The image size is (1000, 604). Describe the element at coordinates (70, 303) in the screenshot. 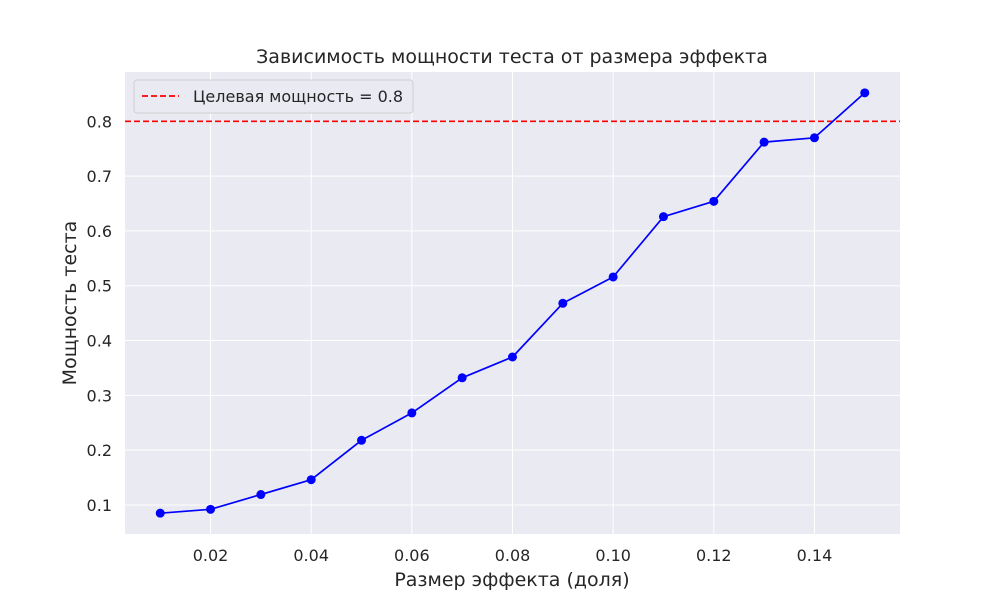

I see `y-axis-label: Мощность теста` at that location.